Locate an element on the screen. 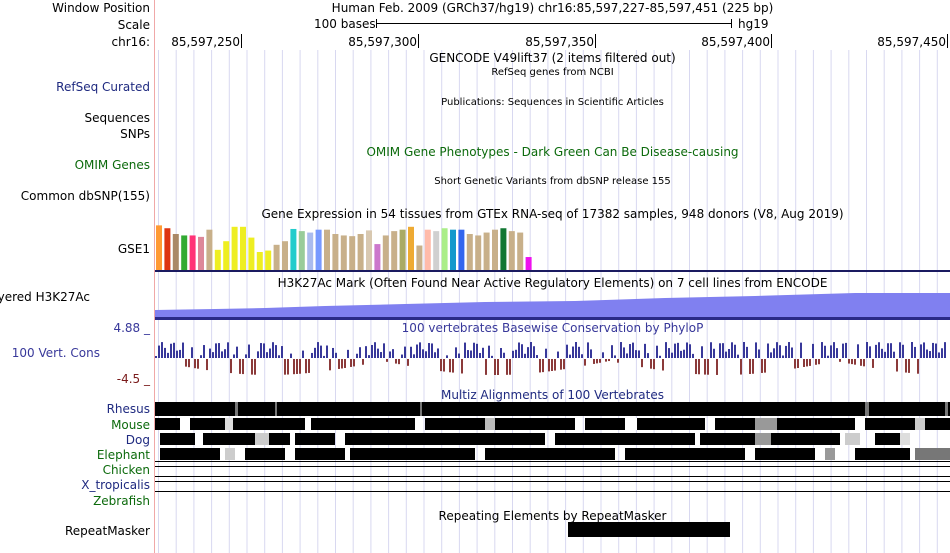  species-label-rhesus: Rhesus is located at coordinates (128, 409).